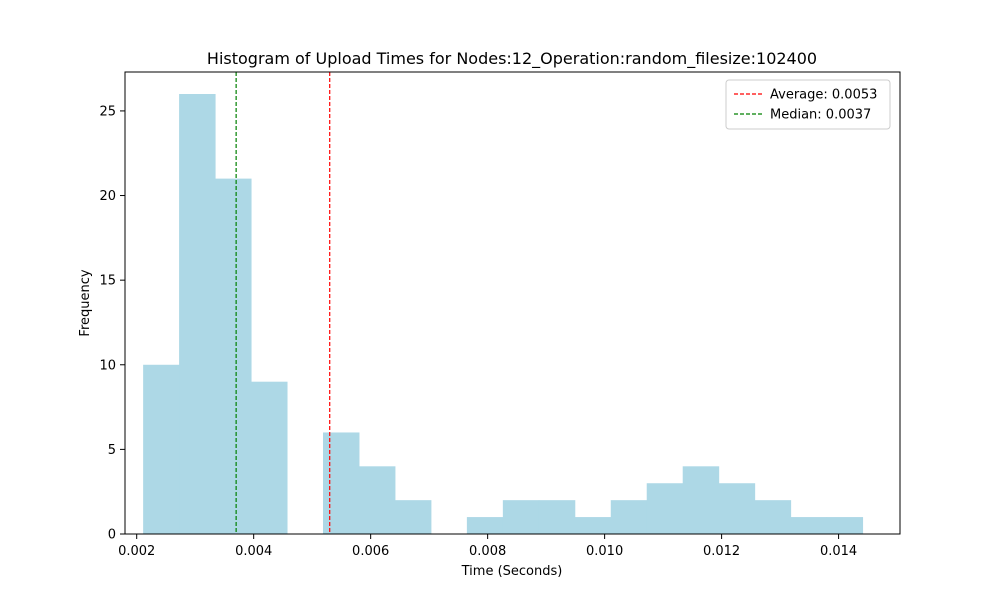 This screenshot has width=1000, height=600. I want to click on y-axis-title: Frequency, so click(85, 302).